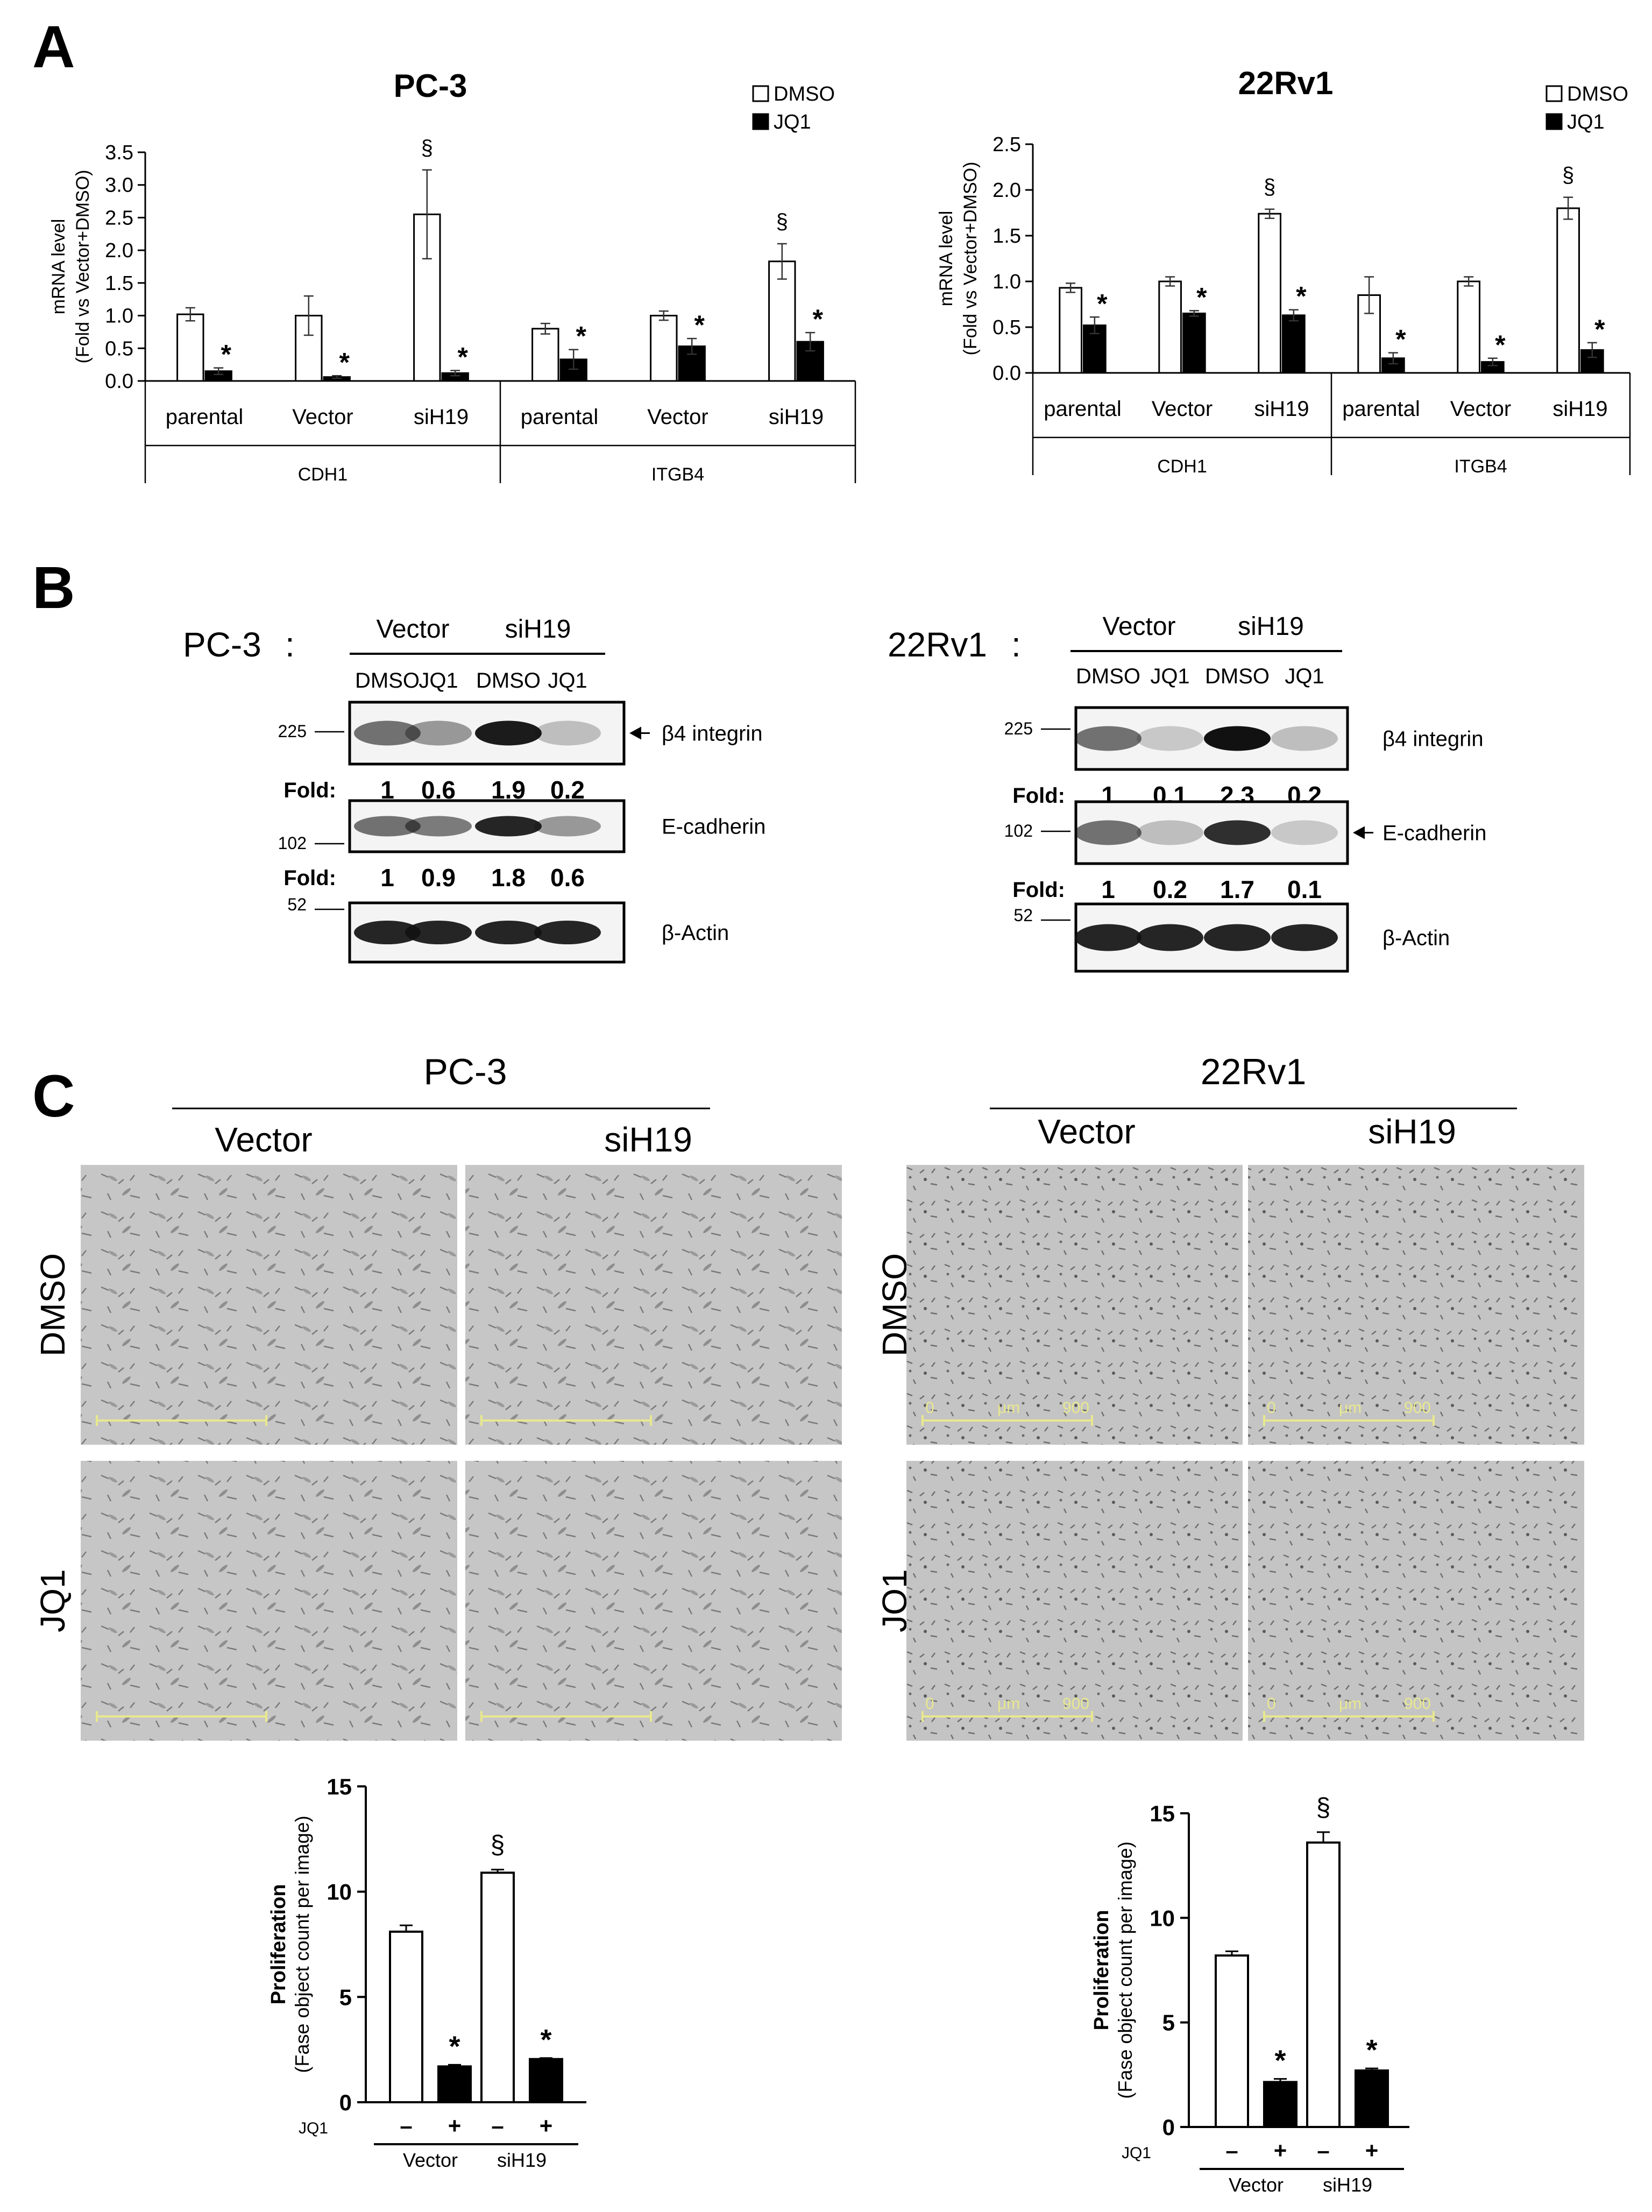 This screenshot has height=2212, width=1652. Describe the element at coordinates (1006, 282) in the screenshot. I see `y-tick-label: 1.0` at that location.